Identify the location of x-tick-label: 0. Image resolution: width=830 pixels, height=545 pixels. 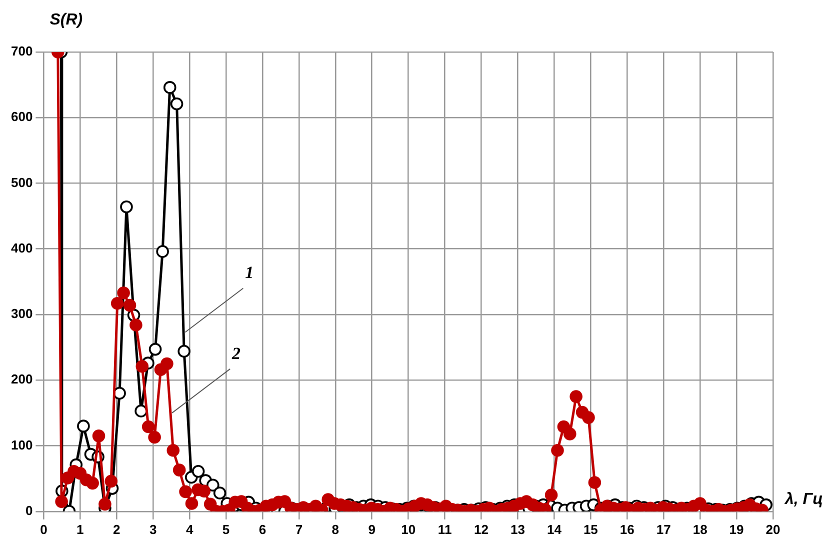
(44, 529).